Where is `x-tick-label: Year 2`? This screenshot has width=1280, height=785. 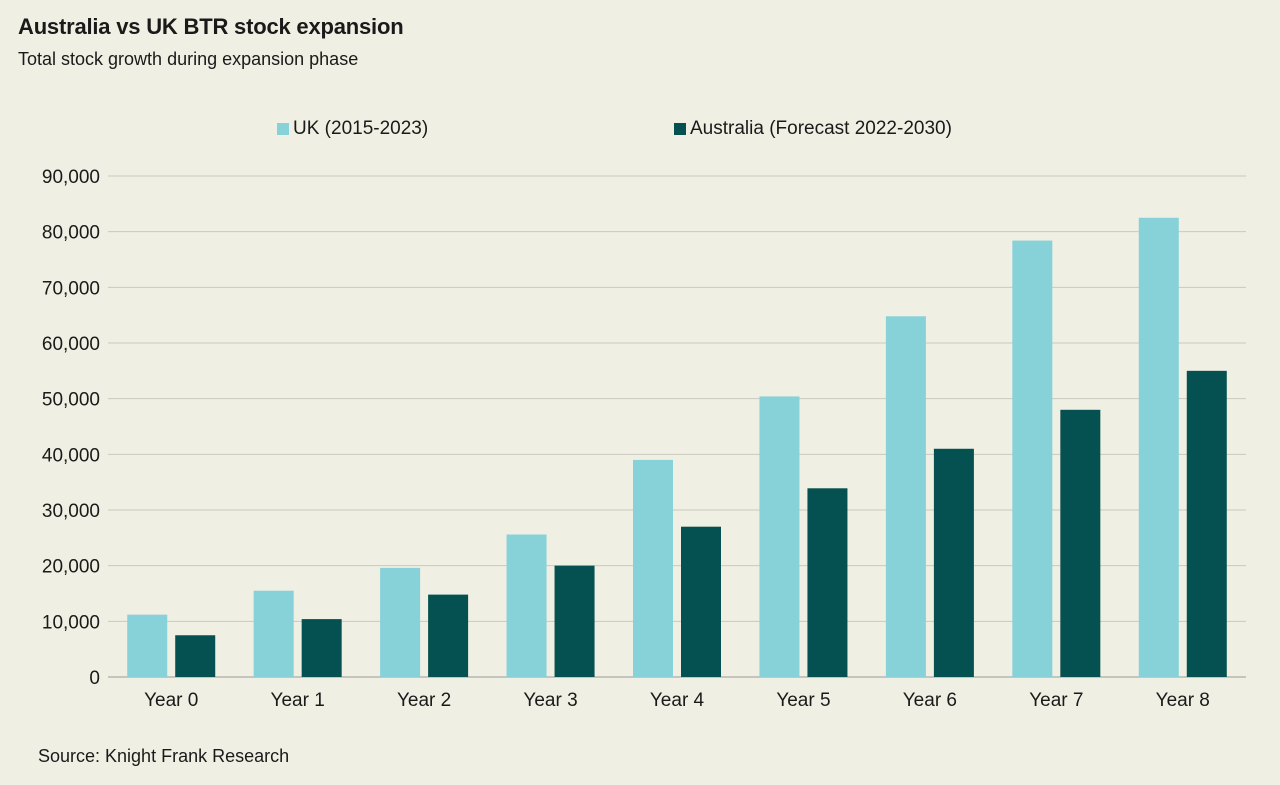
x-tick-label: Year 2 is located at coordinates (424, 700).